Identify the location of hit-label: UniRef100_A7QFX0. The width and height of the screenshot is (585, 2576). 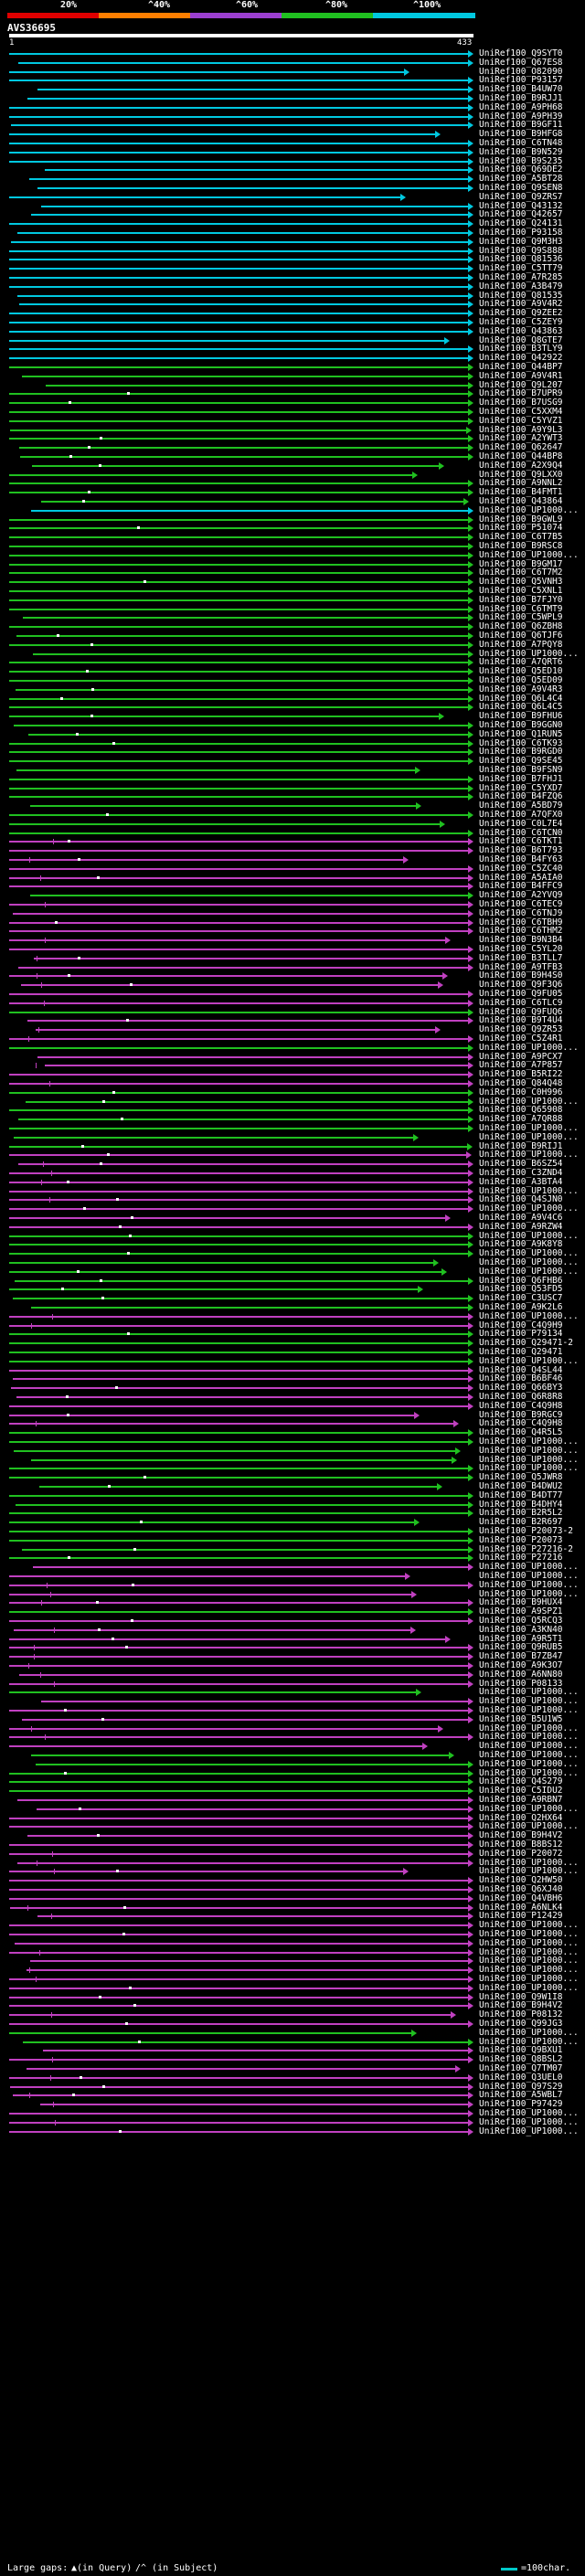
(521, 815).